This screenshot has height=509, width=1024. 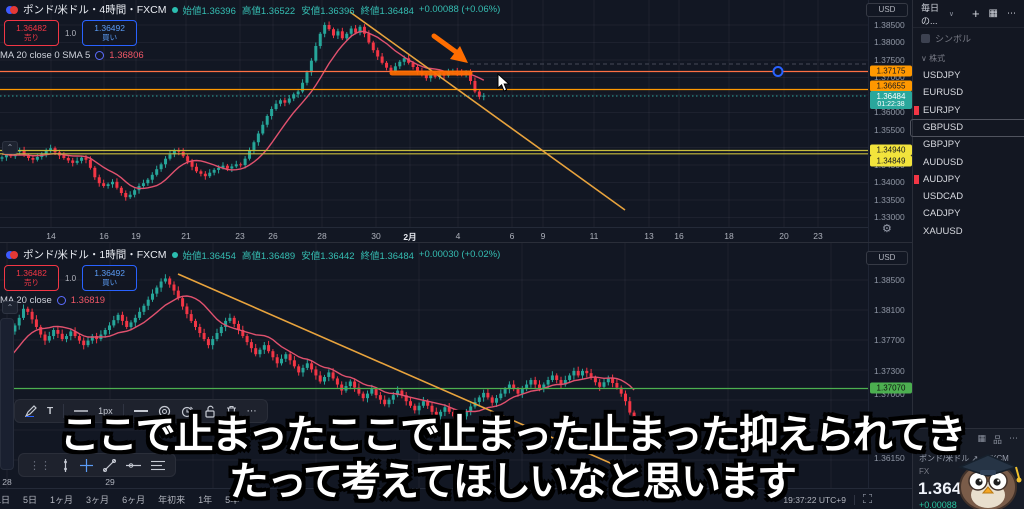 I want to click on time-axis-4h: 14 16 19 21 23 26 28 30 2月 4 6 9 11 13 16 18 20 23, so click(x=434, y=234).